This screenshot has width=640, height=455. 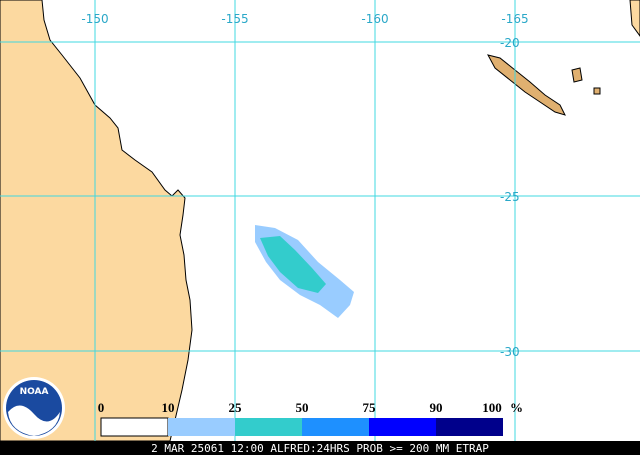 What do you see at coordinates (234, 19) in the screenshot?
I see `lon-label: -155` at bounding box center [234, 19].